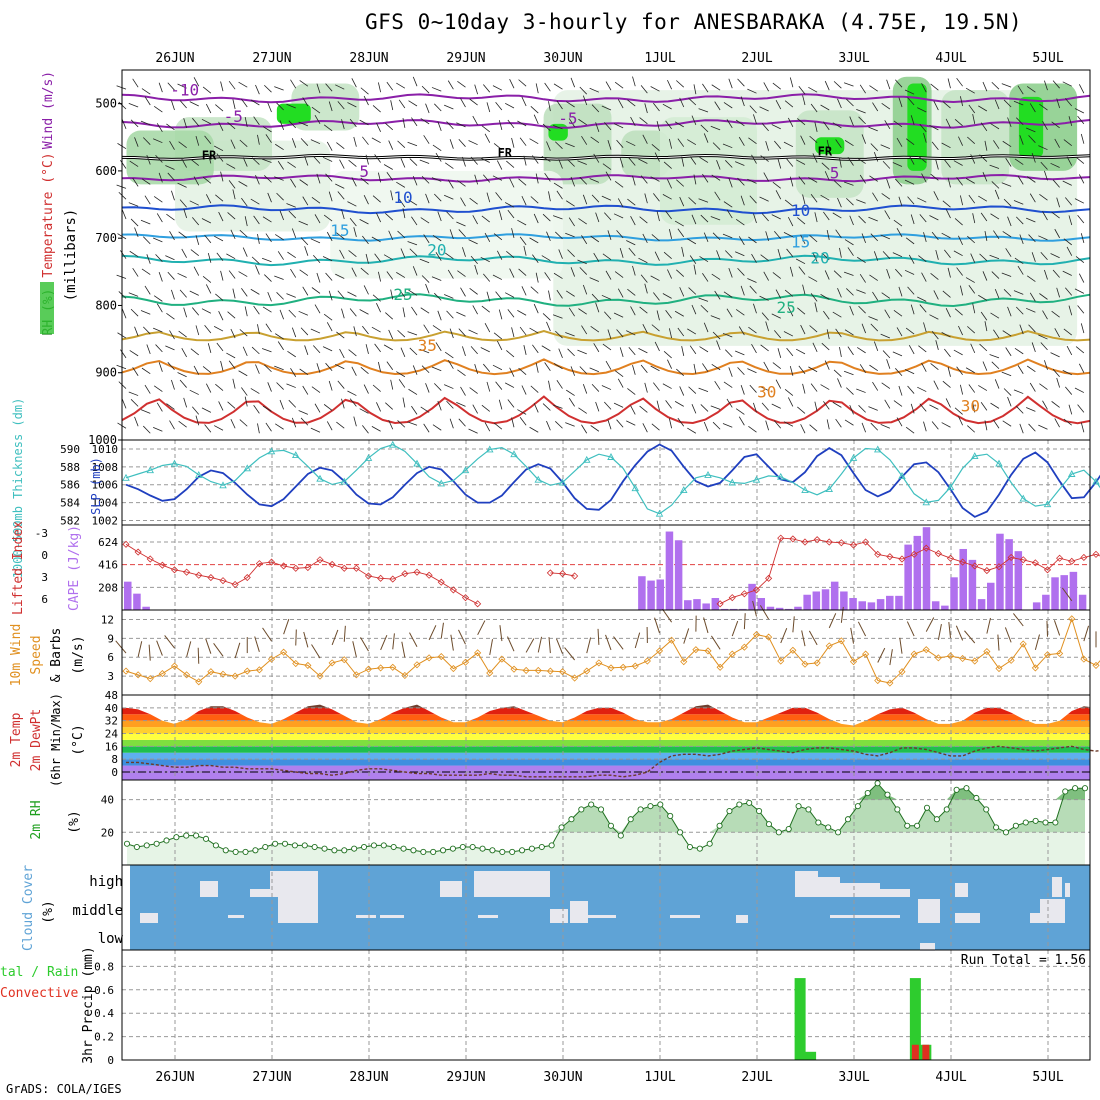 The width and height of the screenshot is (1100, 1100). I want to click on date-label-top: 27JUN, so click(271, 58).